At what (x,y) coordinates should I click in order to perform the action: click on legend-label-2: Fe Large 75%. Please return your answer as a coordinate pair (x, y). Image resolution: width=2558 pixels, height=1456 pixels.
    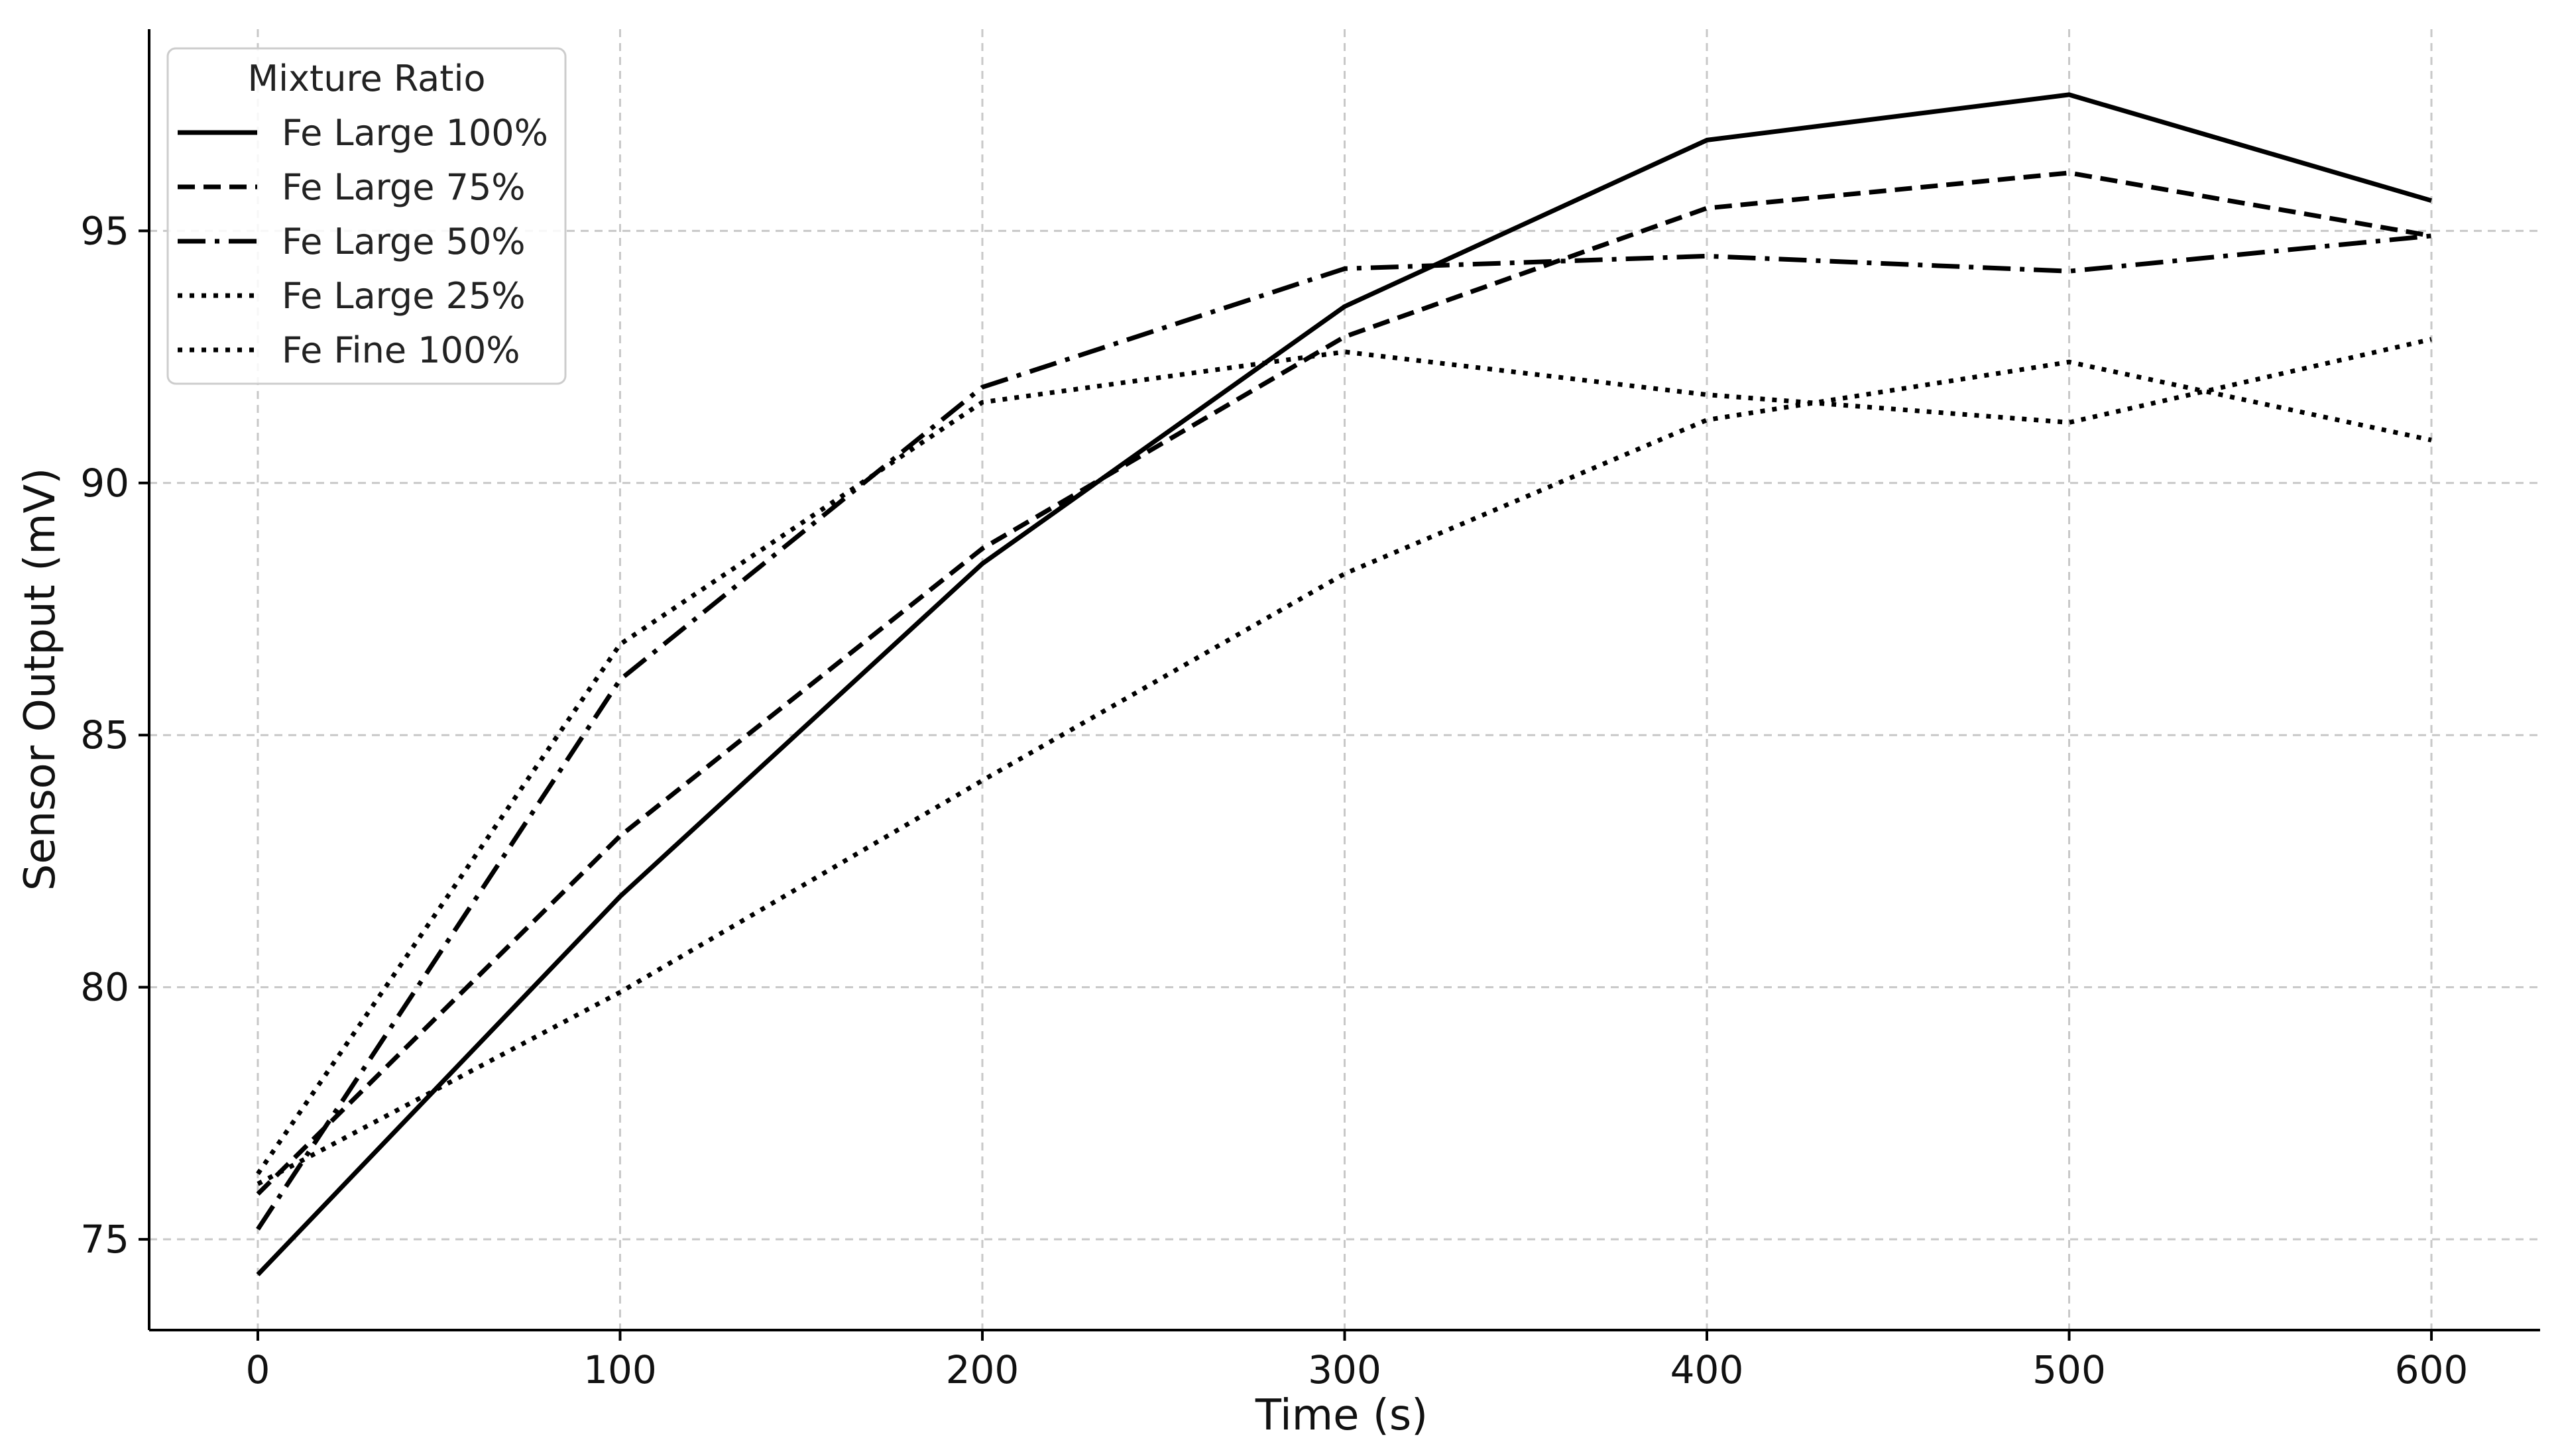
    Looking at the image, I should click on (404, 187).